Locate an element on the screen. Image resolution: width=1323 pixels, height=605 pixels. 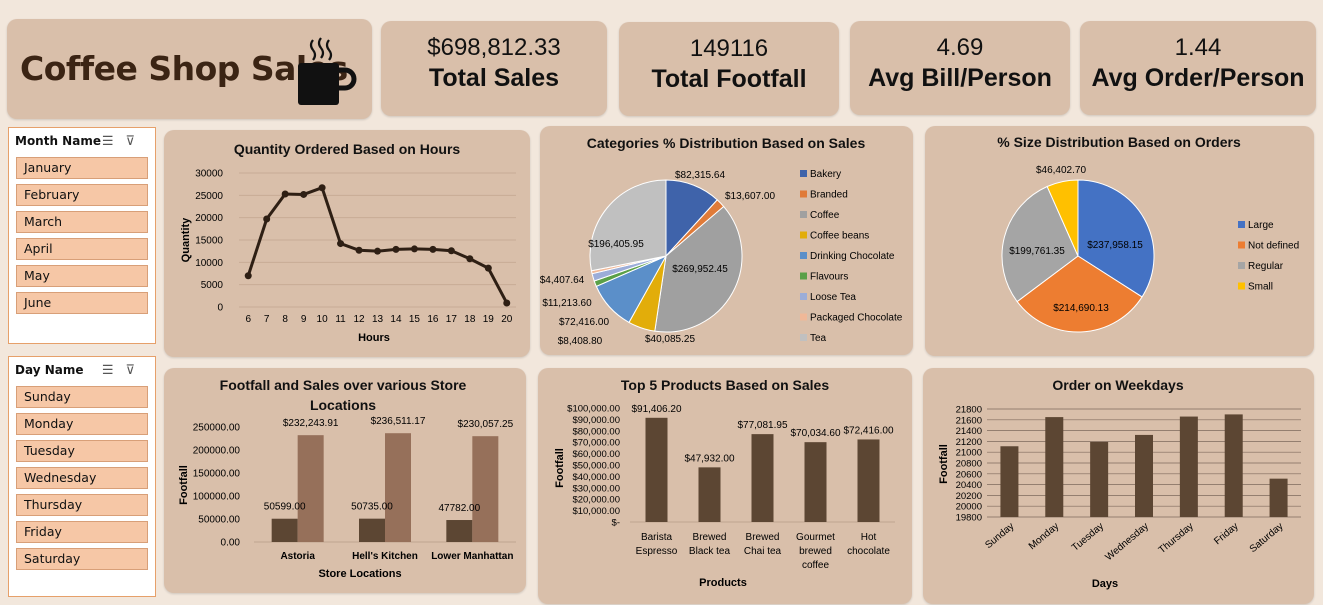
x-tick-label: Saturday is located at coordinates (1267, 538).